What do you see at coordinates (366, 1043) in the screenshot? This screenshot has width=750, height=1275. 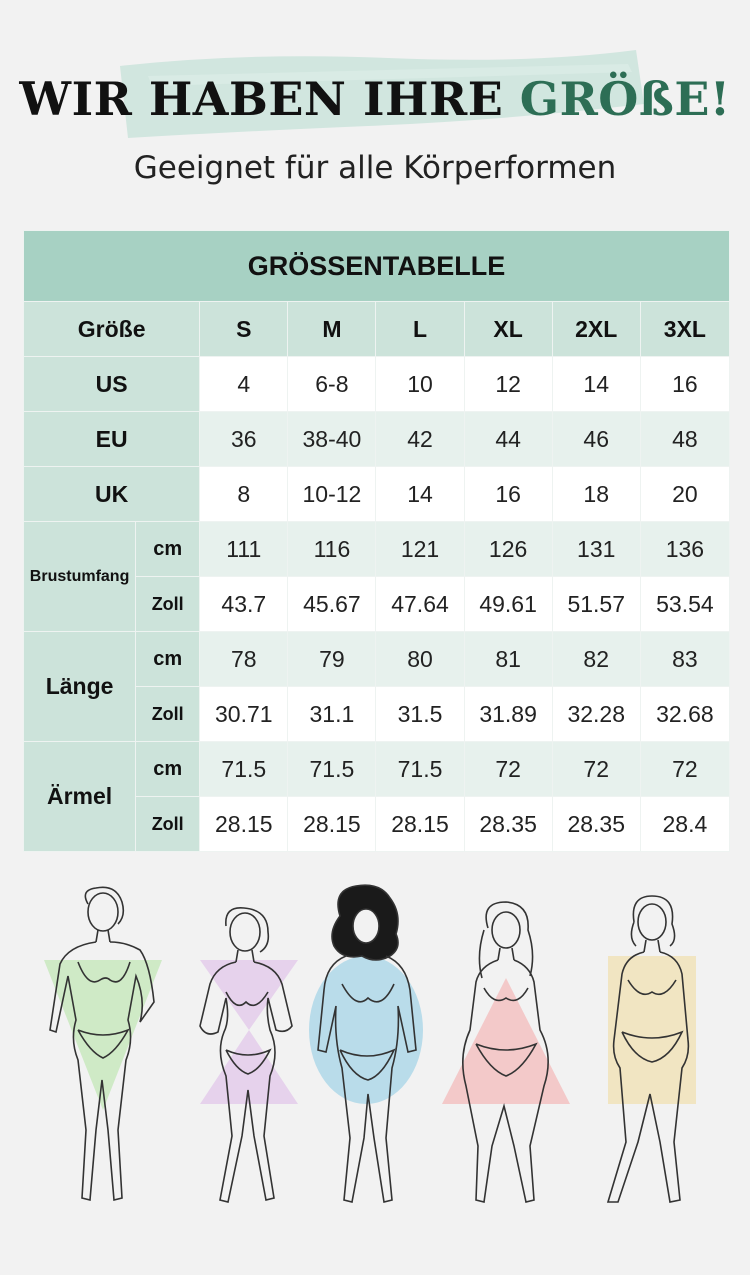 I see `body-shape-oval` at bounding box center [366, 1043].